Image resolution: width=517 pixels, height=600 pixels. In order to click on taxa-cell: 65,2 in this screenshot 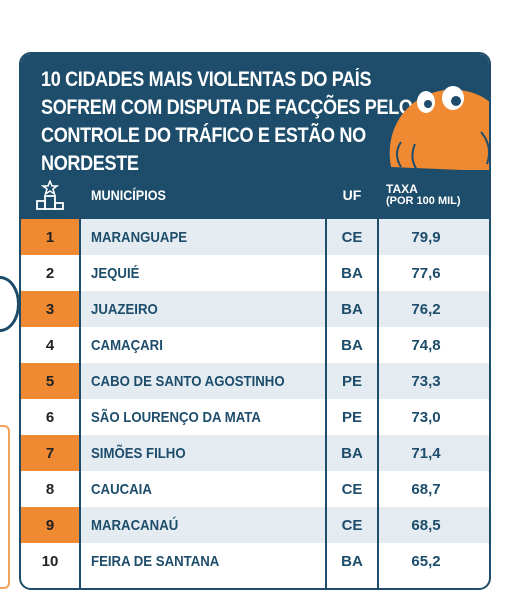, I will do `click(426, 561)`.